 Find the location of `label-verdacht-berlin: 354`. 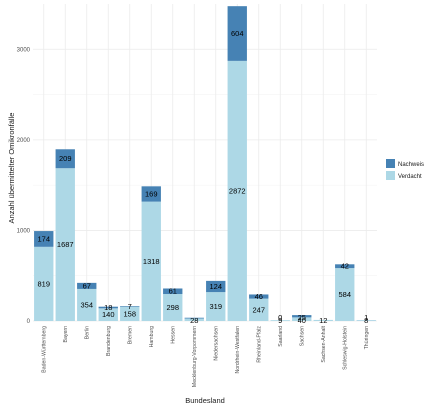

label-verdacht-berlin: 354 is located at coordinates (86, 304).